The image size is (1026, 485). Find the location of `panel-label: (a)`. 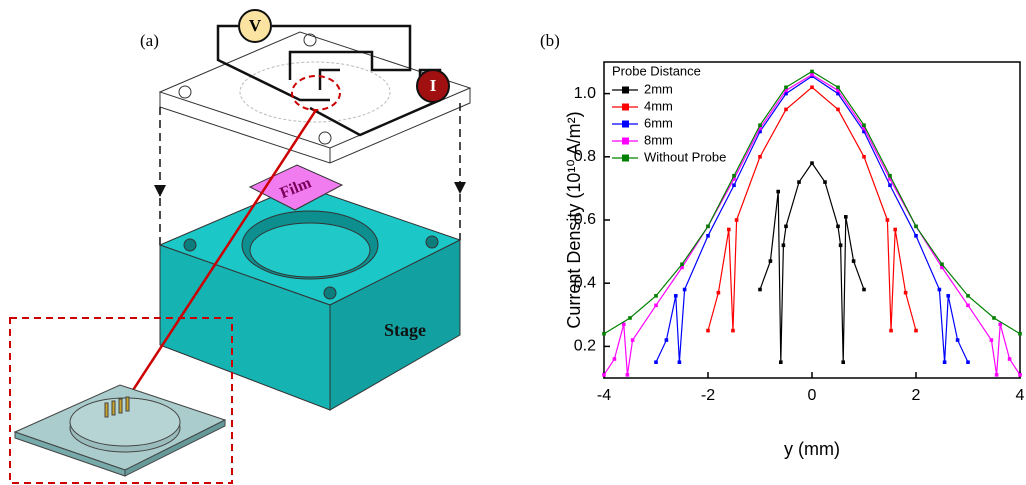

panel-label: (a) is located at coordinates (149, 40).